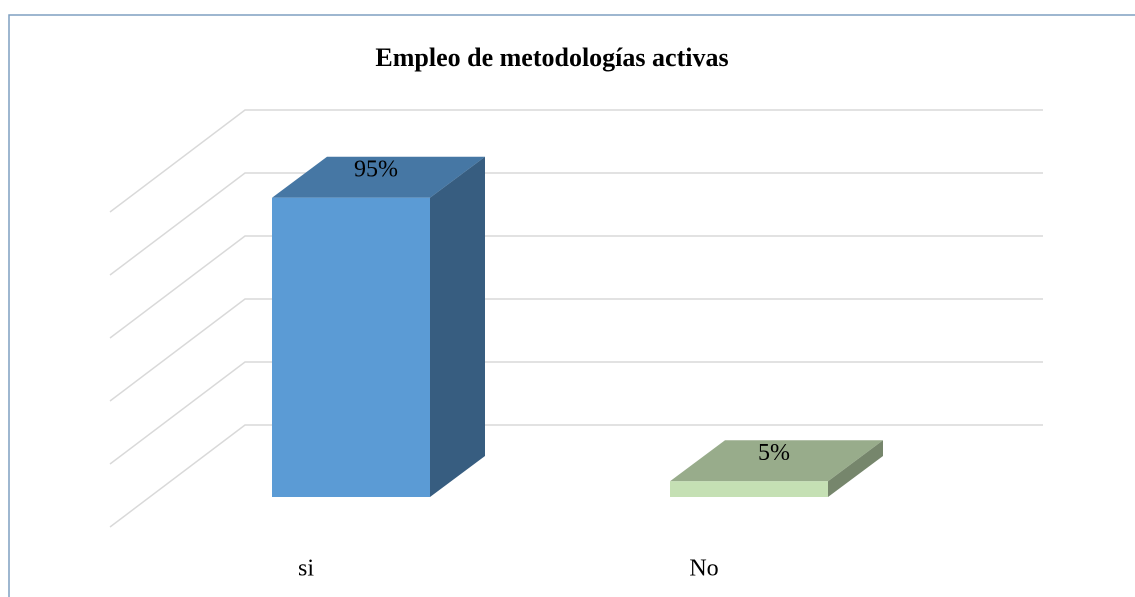 This screenshot has width=1135, height=597. Describe the element at coordinates (376, 169) in the screenshot. I see `data-label: 95%` at that location.